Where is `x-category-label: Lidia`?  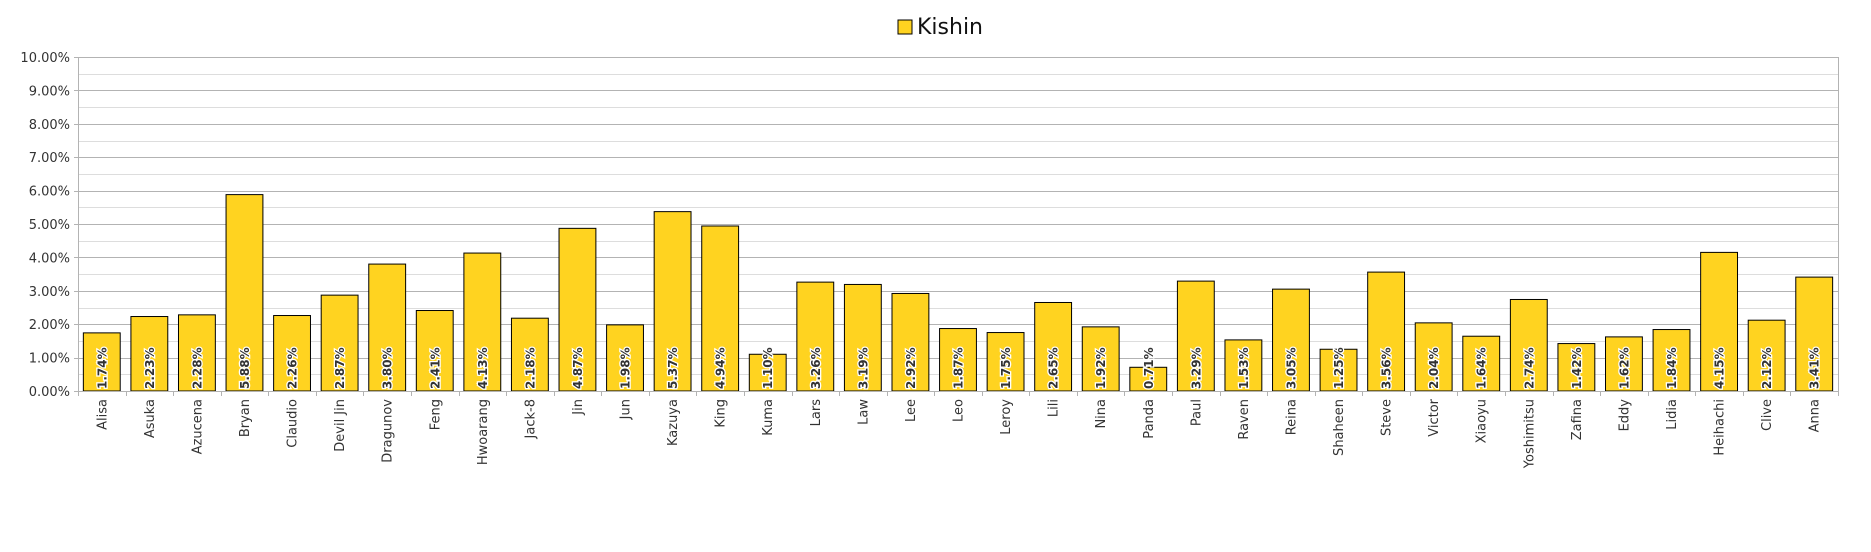
x-category-label: Lidia is located at coordinates (1672, 414).